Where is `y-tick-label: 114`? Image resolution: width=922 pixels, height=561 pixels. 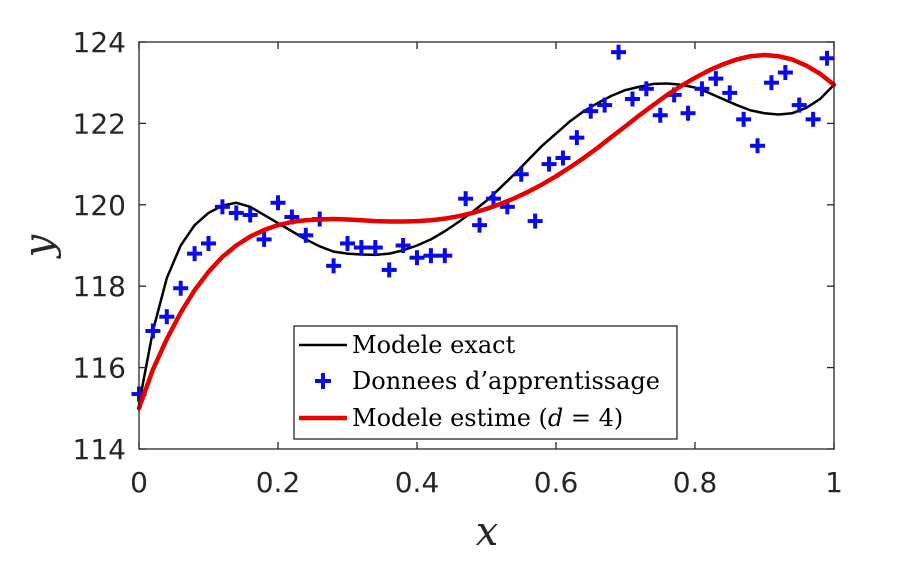 y-tick-label: 114 is located at coordinates (99, 449).